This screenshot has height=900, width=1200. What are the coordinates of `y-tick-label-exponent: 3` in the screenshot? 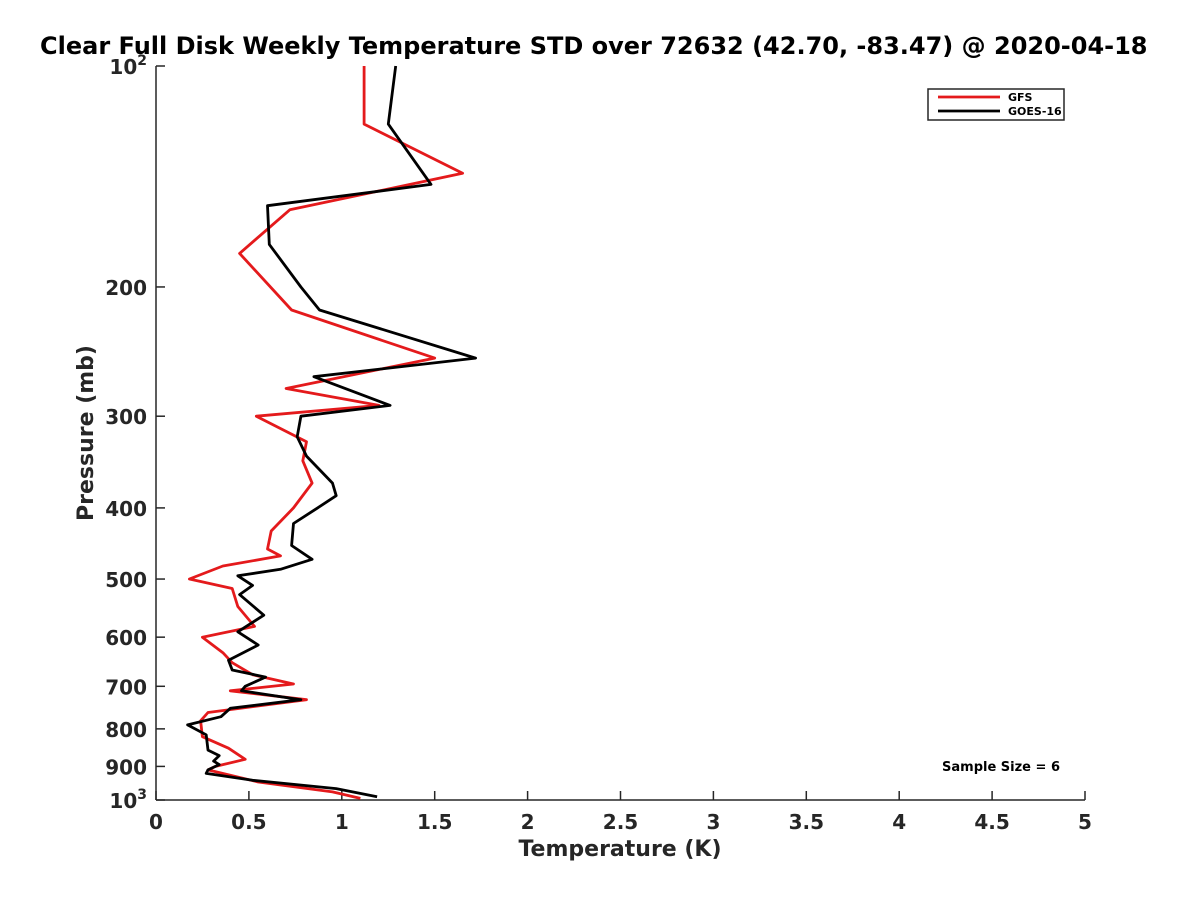 It's located at (142, 795).